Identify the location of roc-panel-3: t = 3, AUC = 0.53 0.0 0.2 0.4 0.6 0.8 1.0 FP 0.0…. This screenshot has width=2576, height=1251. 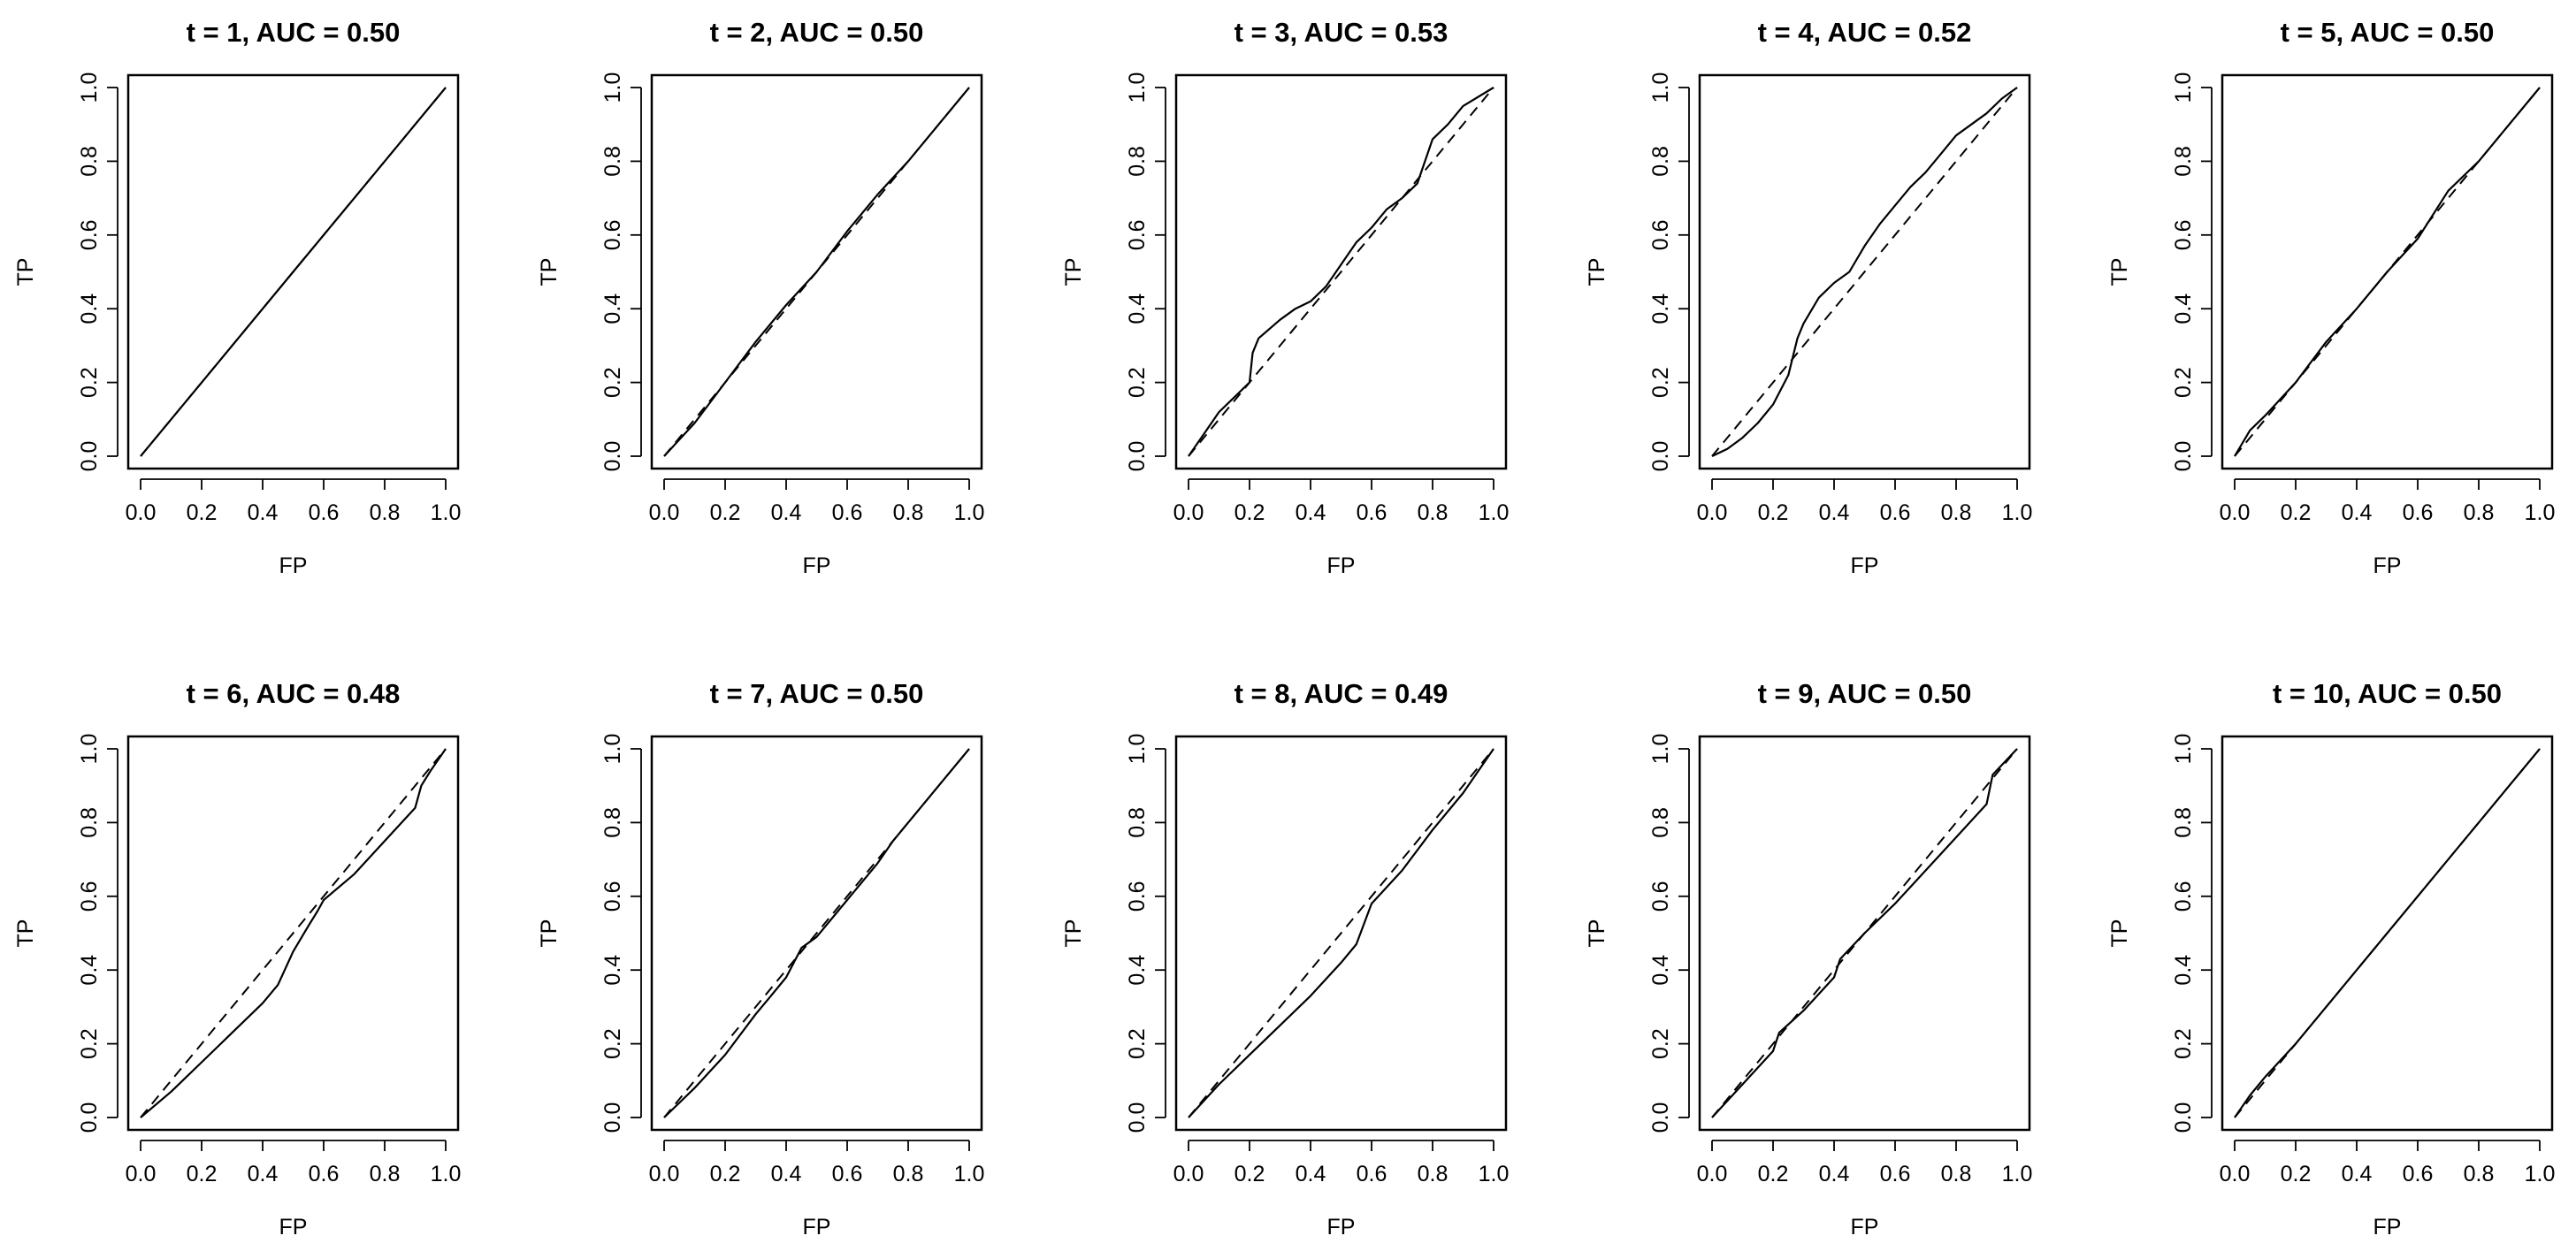
(1285, 297).